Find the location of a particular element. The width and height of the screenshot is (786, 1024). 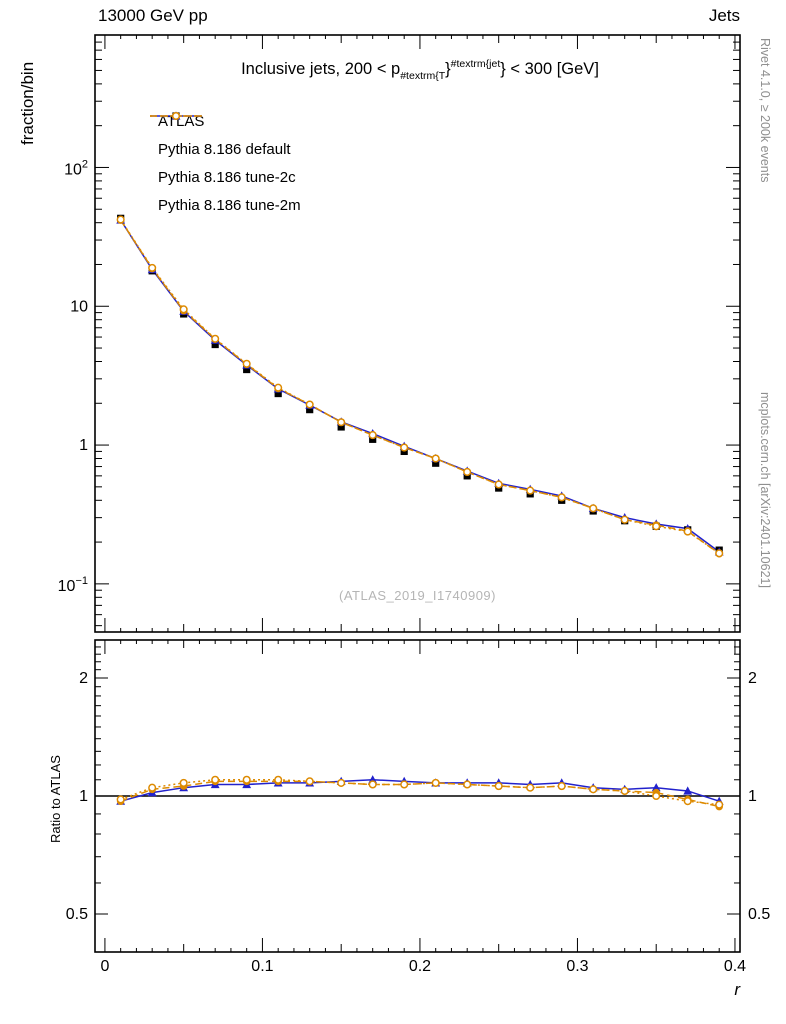

ratio-tick-label-left: 1 is located at coordinates (83, 796).